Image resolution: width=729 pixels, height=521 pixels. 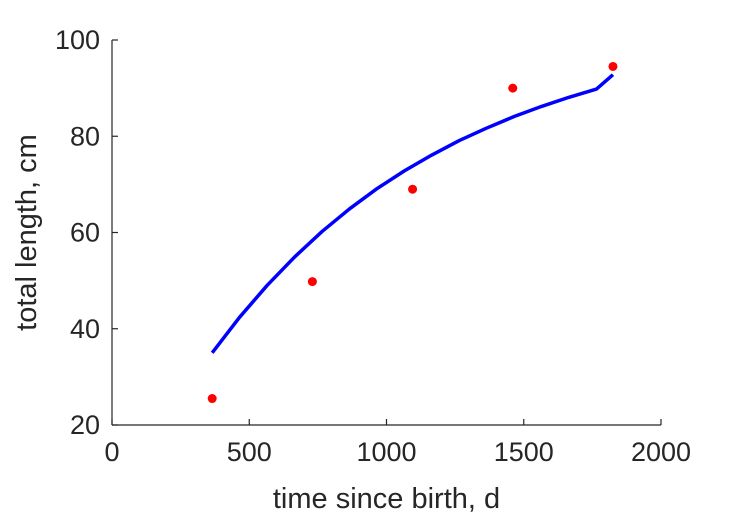 What do you see at coordinates (386, 452) in the screenshot?
I see `x-tick-label: 1000` at bounding box center [386, 452].